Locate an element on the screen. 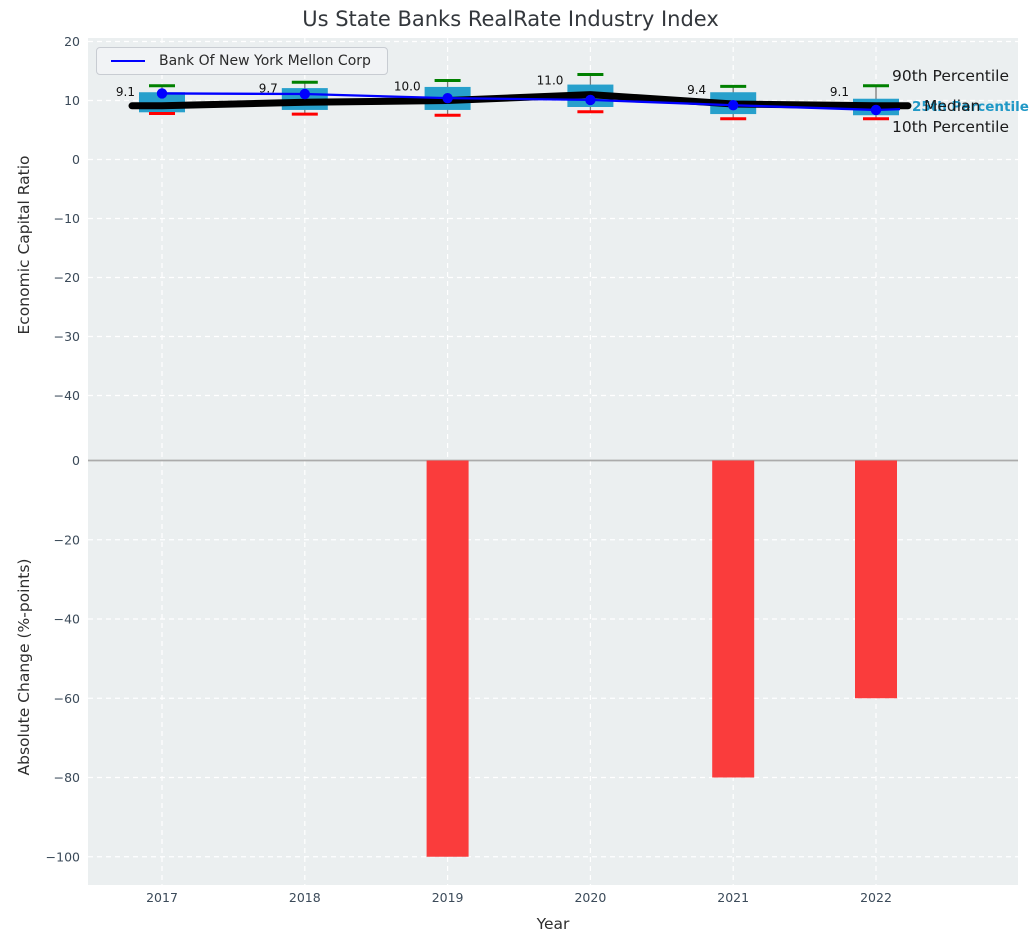 Image resolution: width=1029 pixels, height=942 pixels. top-y-tick-label: −20 is located at coordinates (67, 277).